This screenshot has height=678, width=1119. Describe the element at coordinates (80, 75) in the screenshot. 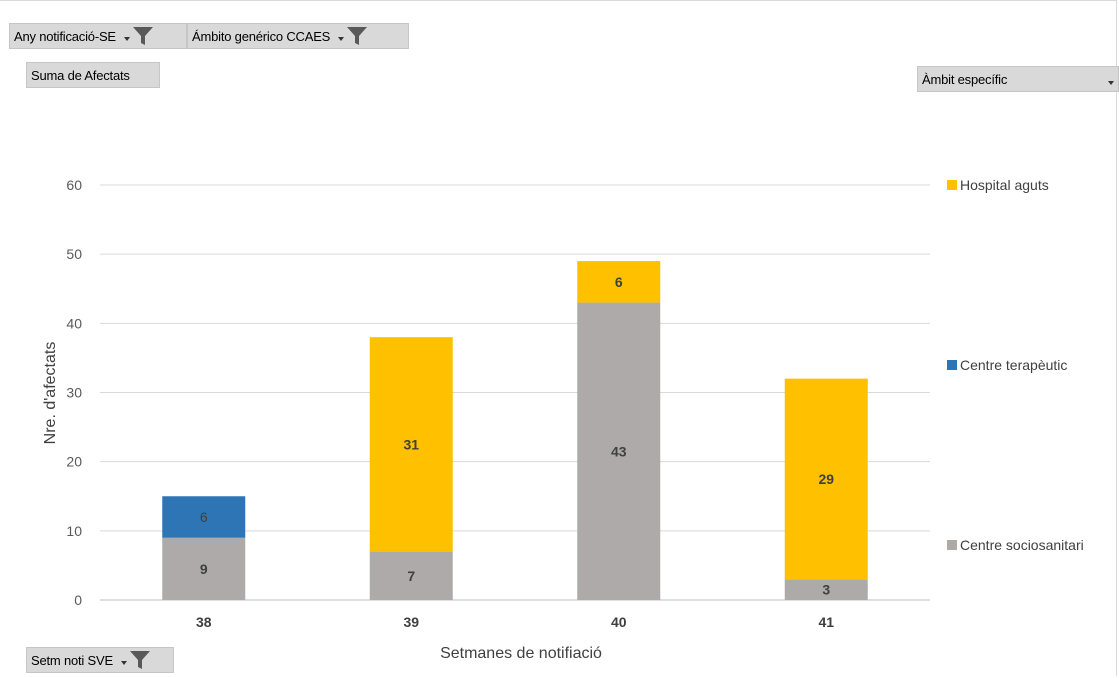

I see `values-field-label: Suma de Afectats` at that location.